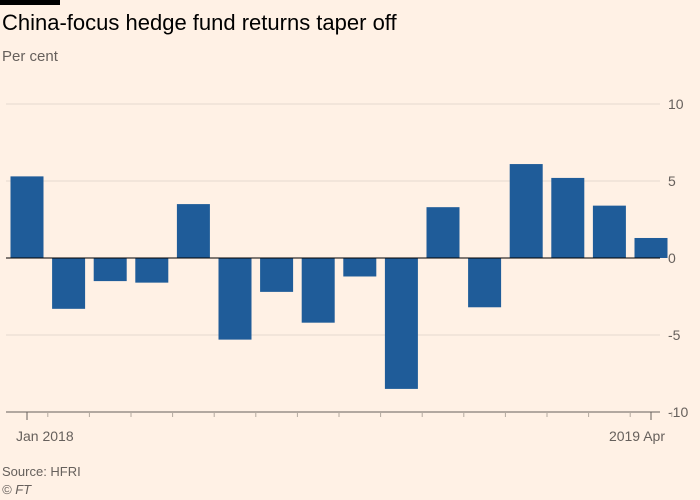 This screenshot has height=500, width=700. Describe the element at coordinates (672, 181) in the screenshot. I see `y-tick-label: 5` at that location.